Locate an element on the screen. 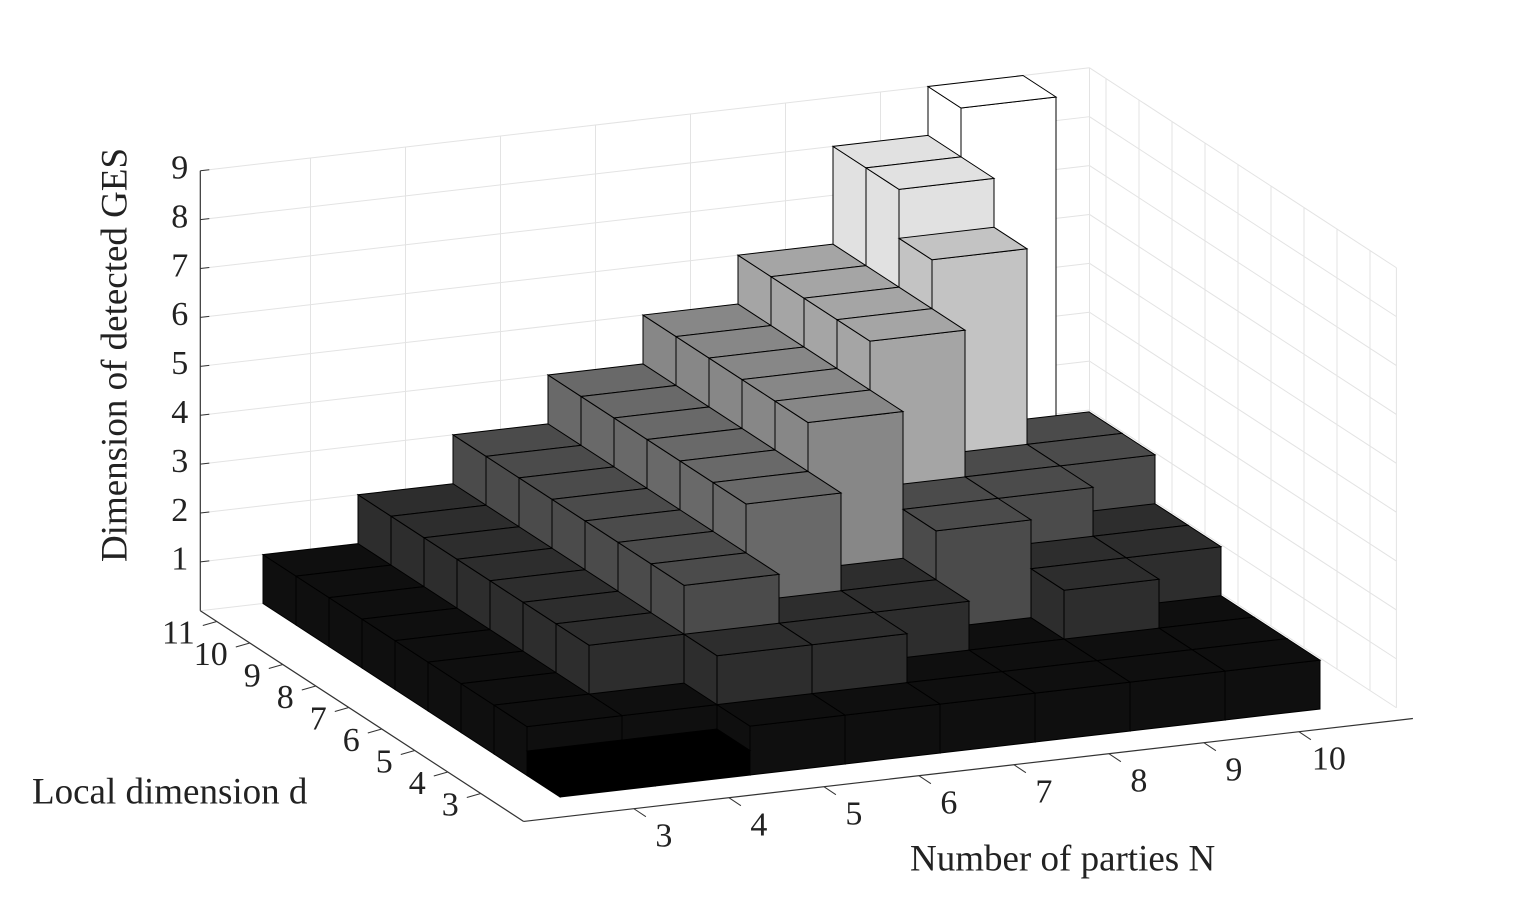 The image size is (1537, 914). y-tick-label: 10 is located at coordinates (211, 654).